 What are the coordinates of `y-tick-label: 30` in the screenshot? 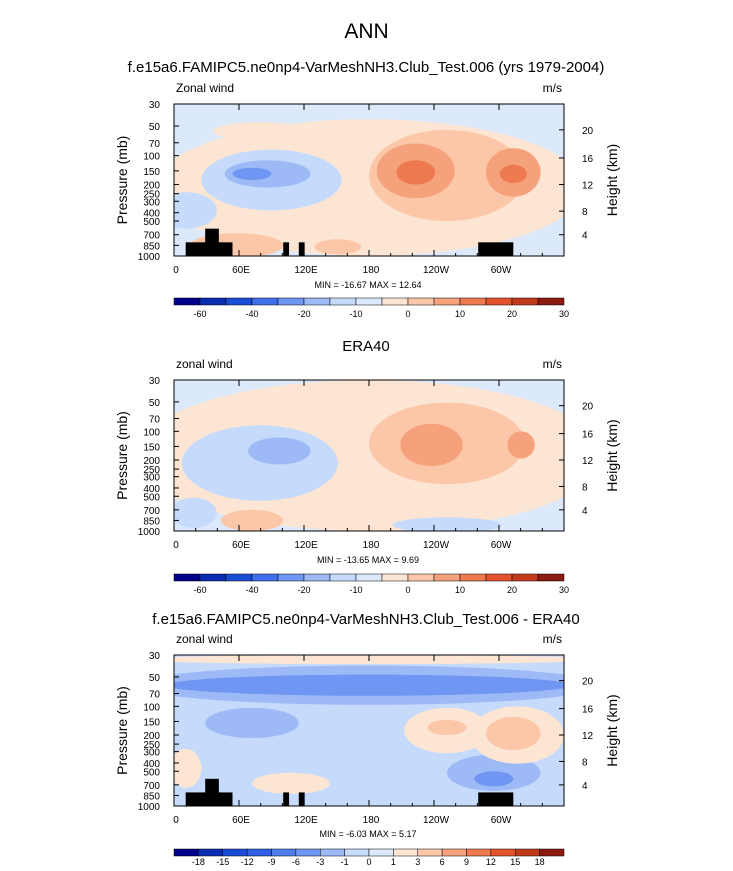 It's located at (155, 105).